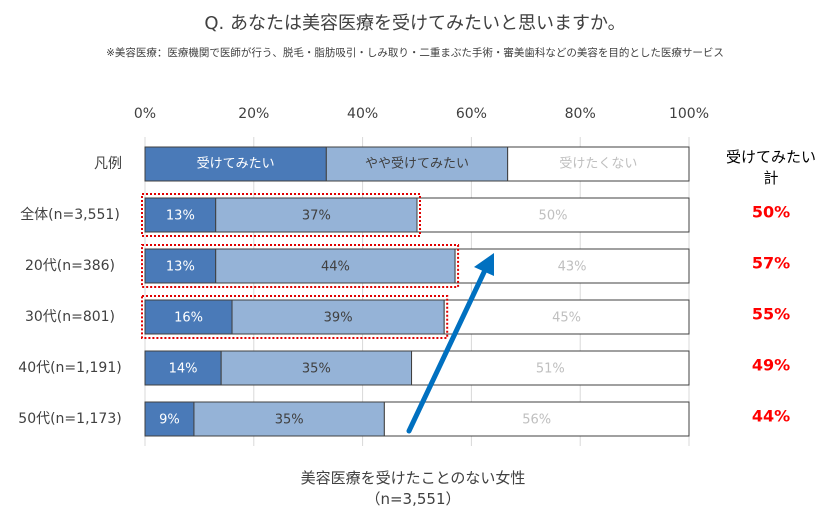 The image size is (840, 524). Describe the element at coordinates (771, 157) in the screenshot. I see `total-header-line1: 受けてみたい` at that location.